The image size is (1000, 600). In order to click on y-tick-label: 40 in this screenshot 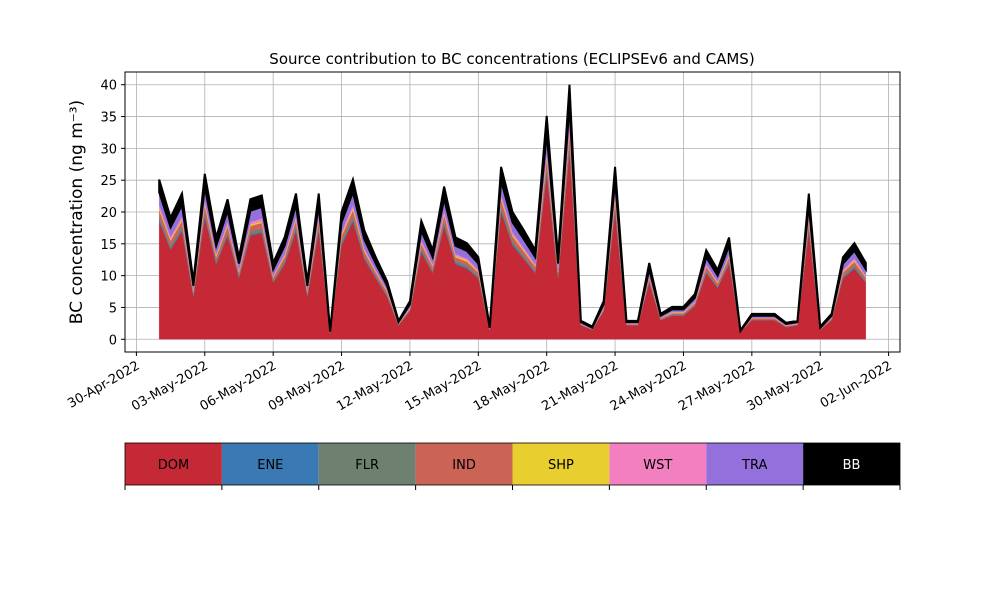, I will do `click(108, 86)`.